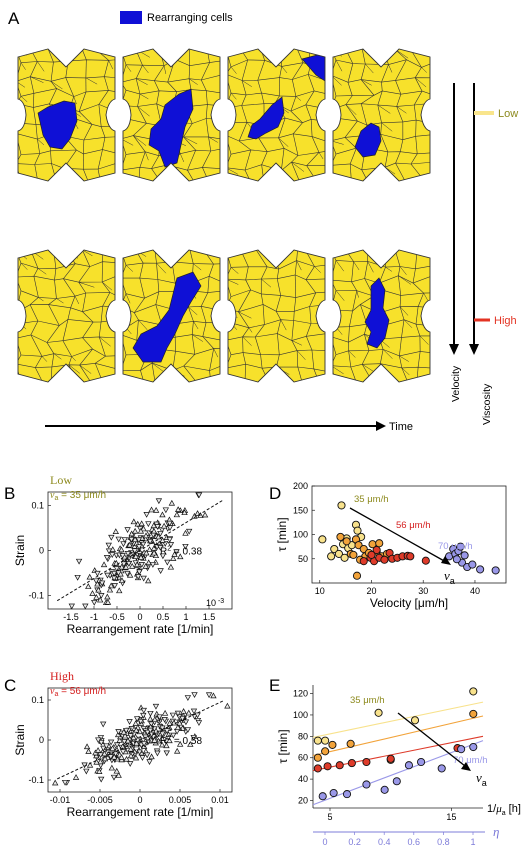 The width and height of the screenshot is (523, 861). Describe the element at coordinates (20, 550) in the screenshot. I see `y-axis-label: Strain` at that location.